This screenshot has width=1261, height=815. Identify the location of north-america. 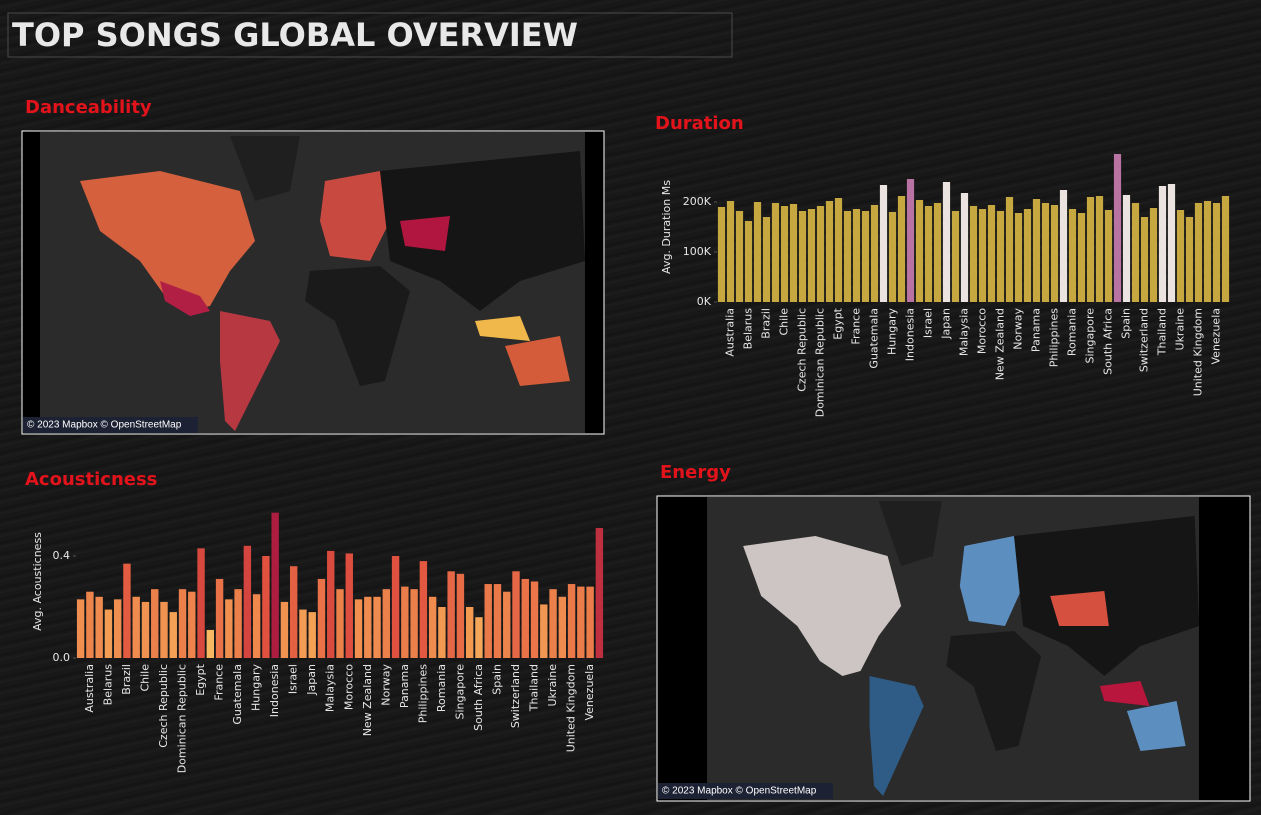
(167, 241).